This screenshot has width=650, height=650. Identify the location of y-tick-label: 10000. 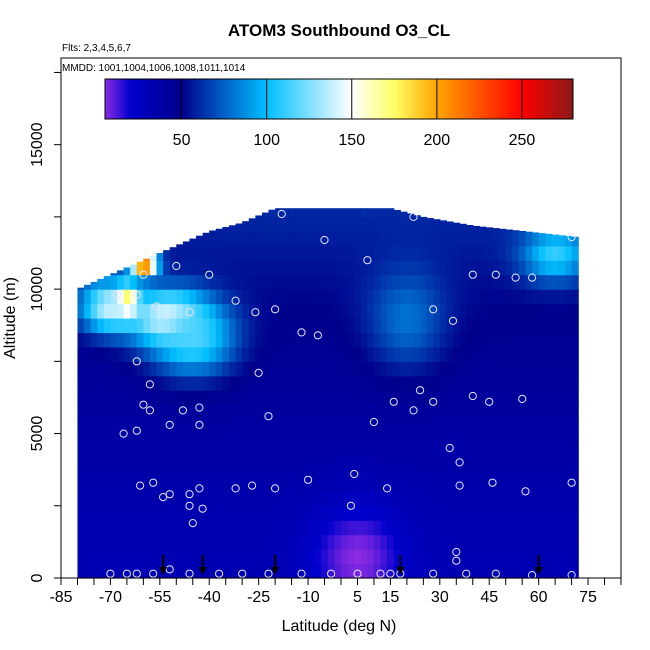
(37, 289).